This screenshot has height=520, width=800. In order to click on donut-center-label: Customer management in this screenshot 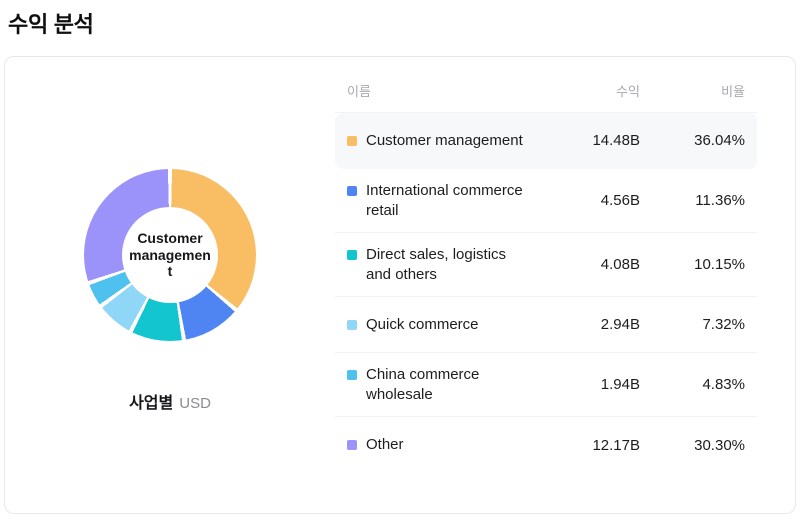, I will do `click(170, 254)`.